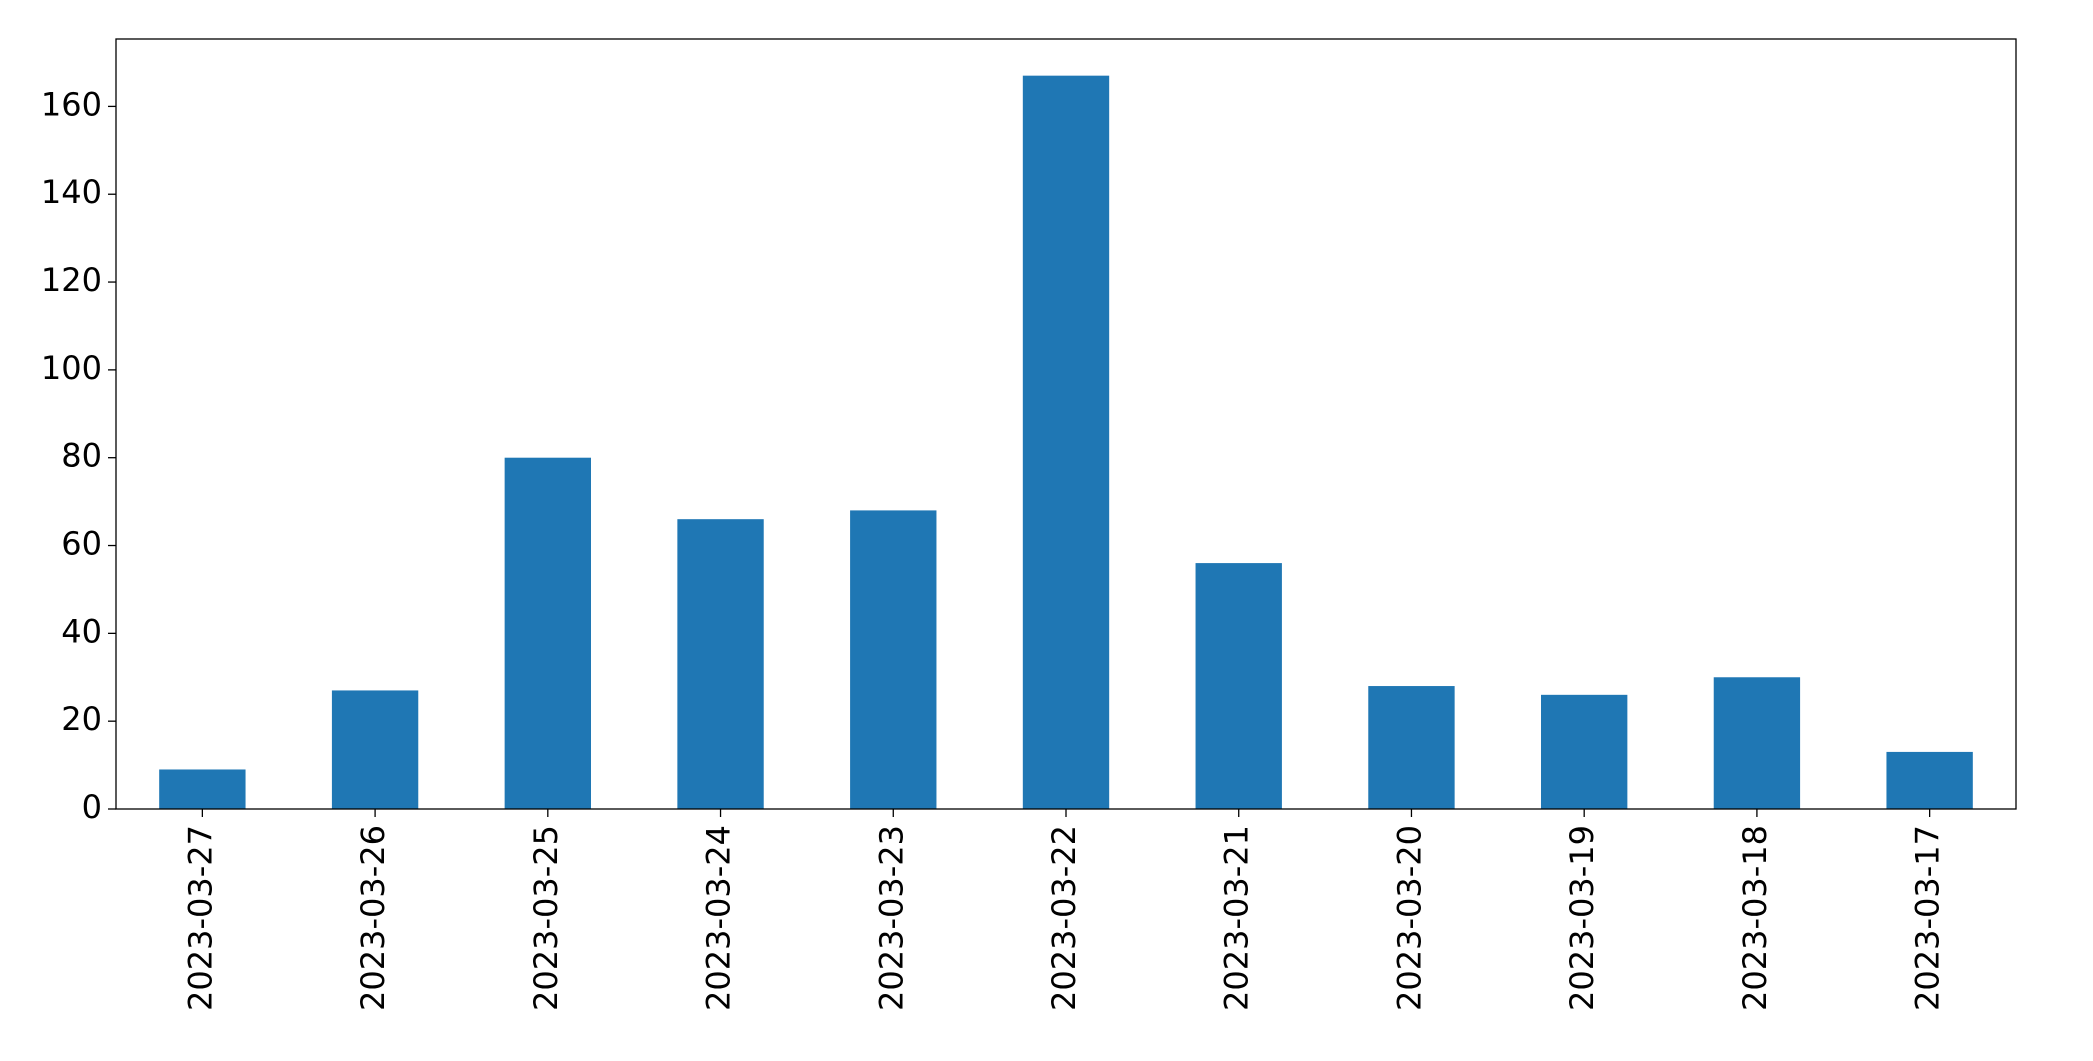 This screenshot has width=2093, height=1061. I want to click on x-tick-label: 2023-03-24, so click(719, 918).